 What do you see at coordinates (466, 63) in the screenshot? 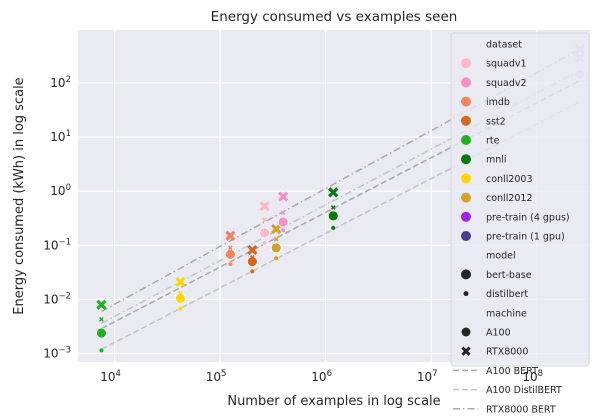
I see `legend-marker-squadv1` at bounding box center [466, 63].